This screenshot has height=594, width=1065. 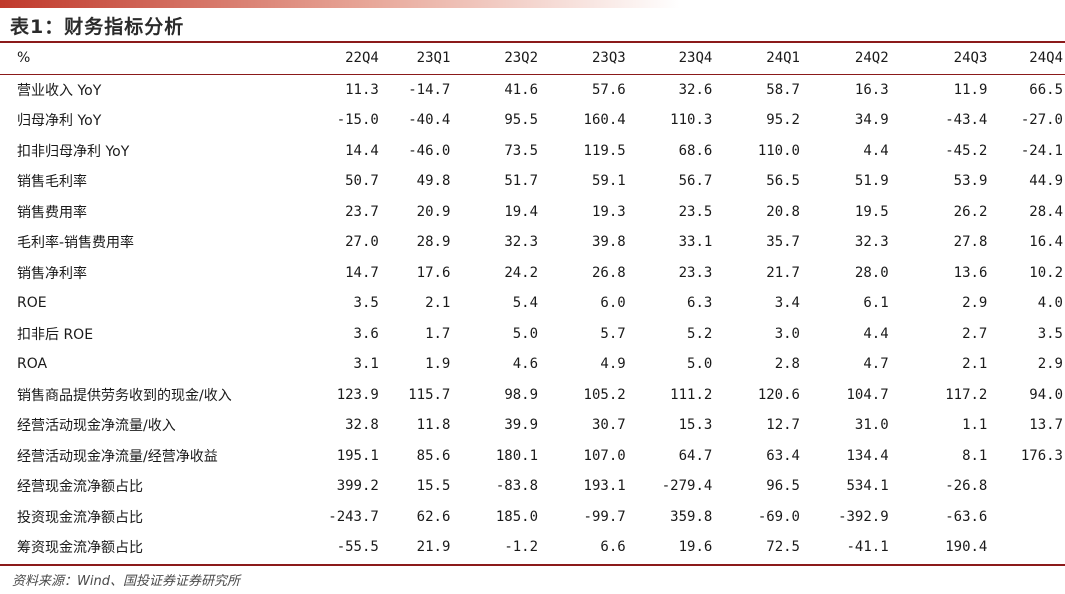 What do you see at coordinates (695, 272) in the screenshot?
I see `table-cell: 23.3` at bounding box center [695, 272].